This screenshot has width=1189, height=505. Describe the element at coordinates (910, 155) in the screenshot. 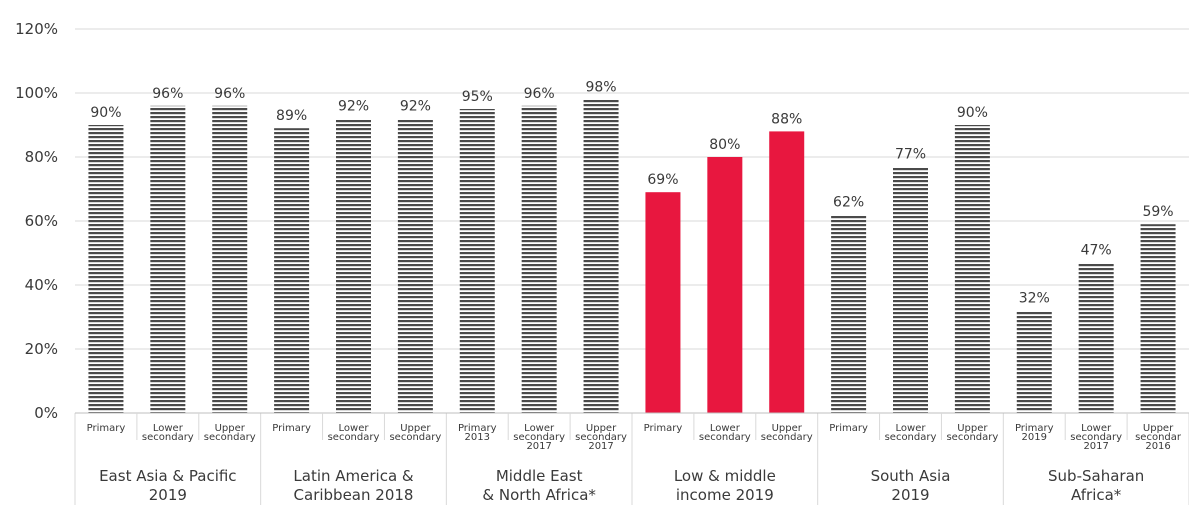

I see `data-label: 77%` at that location.